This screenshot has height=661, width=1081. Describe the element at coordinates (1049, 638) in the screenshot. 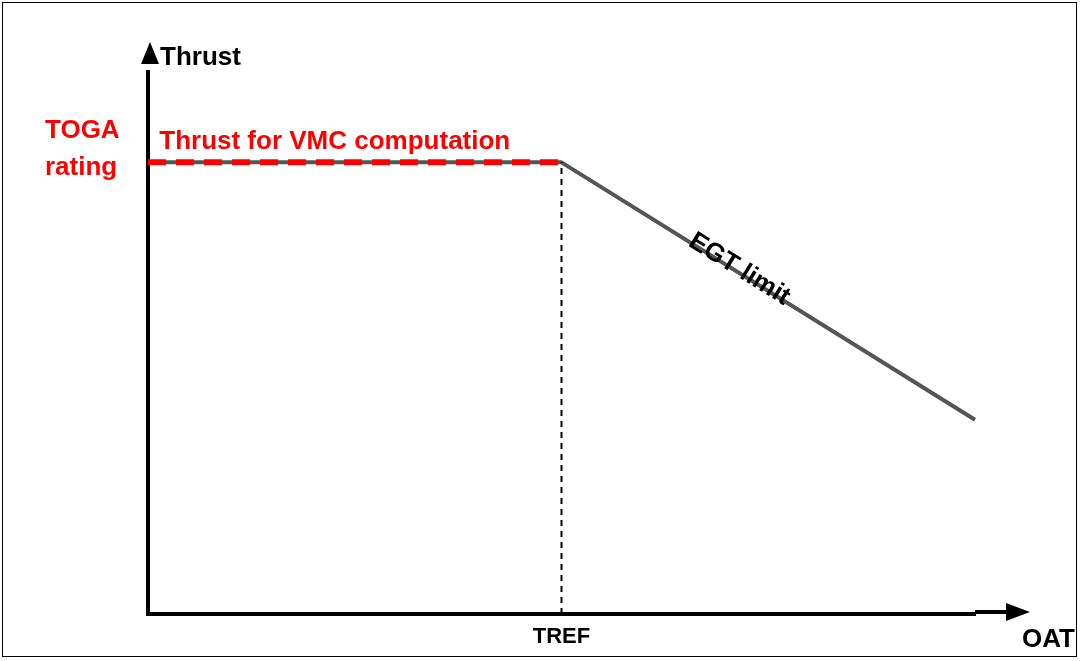

I see `x-axis-title: OAT` at that location.